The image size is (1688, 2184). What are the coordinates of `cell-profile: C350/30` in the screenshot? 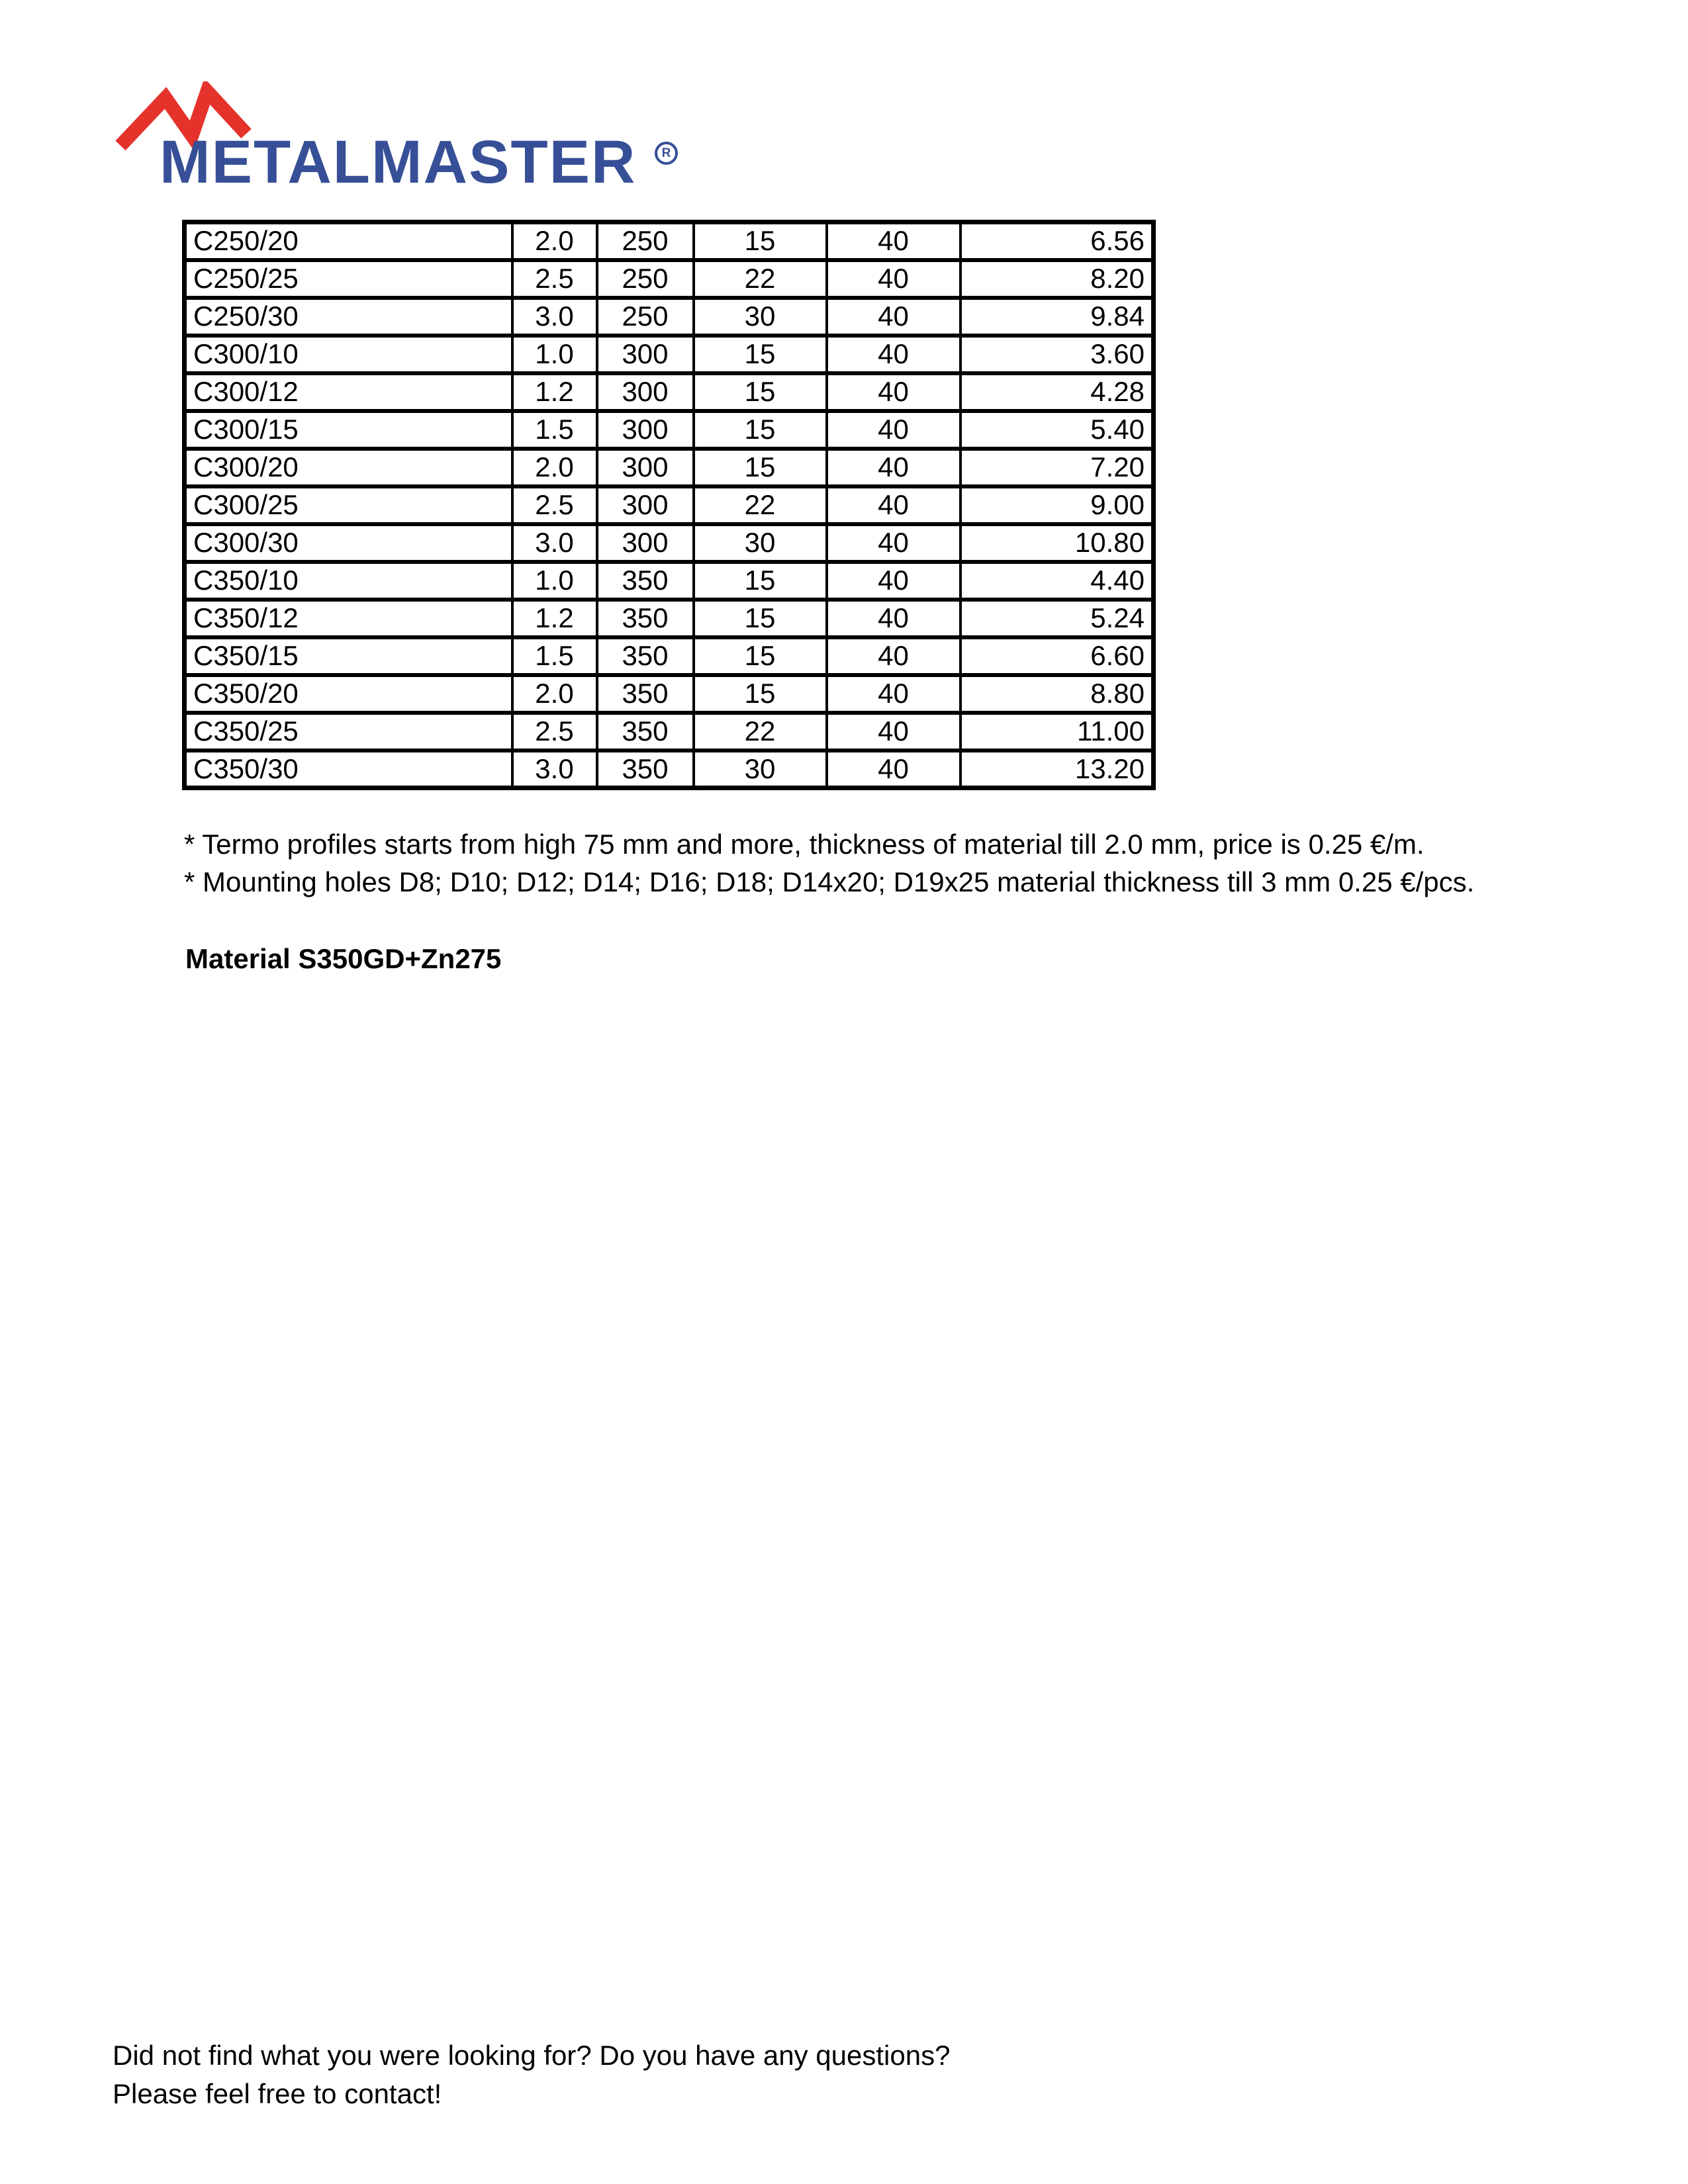 It's located at (348, 769).